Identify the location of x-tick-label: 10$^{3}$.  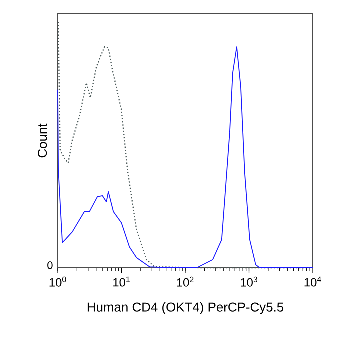
(249, 281).